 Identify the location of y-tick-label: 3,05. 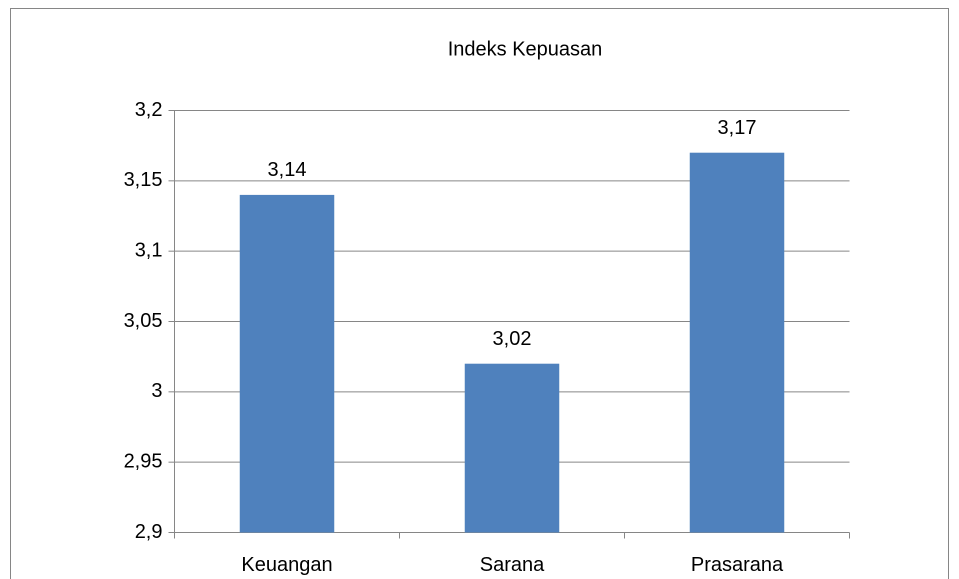
(143, 321).